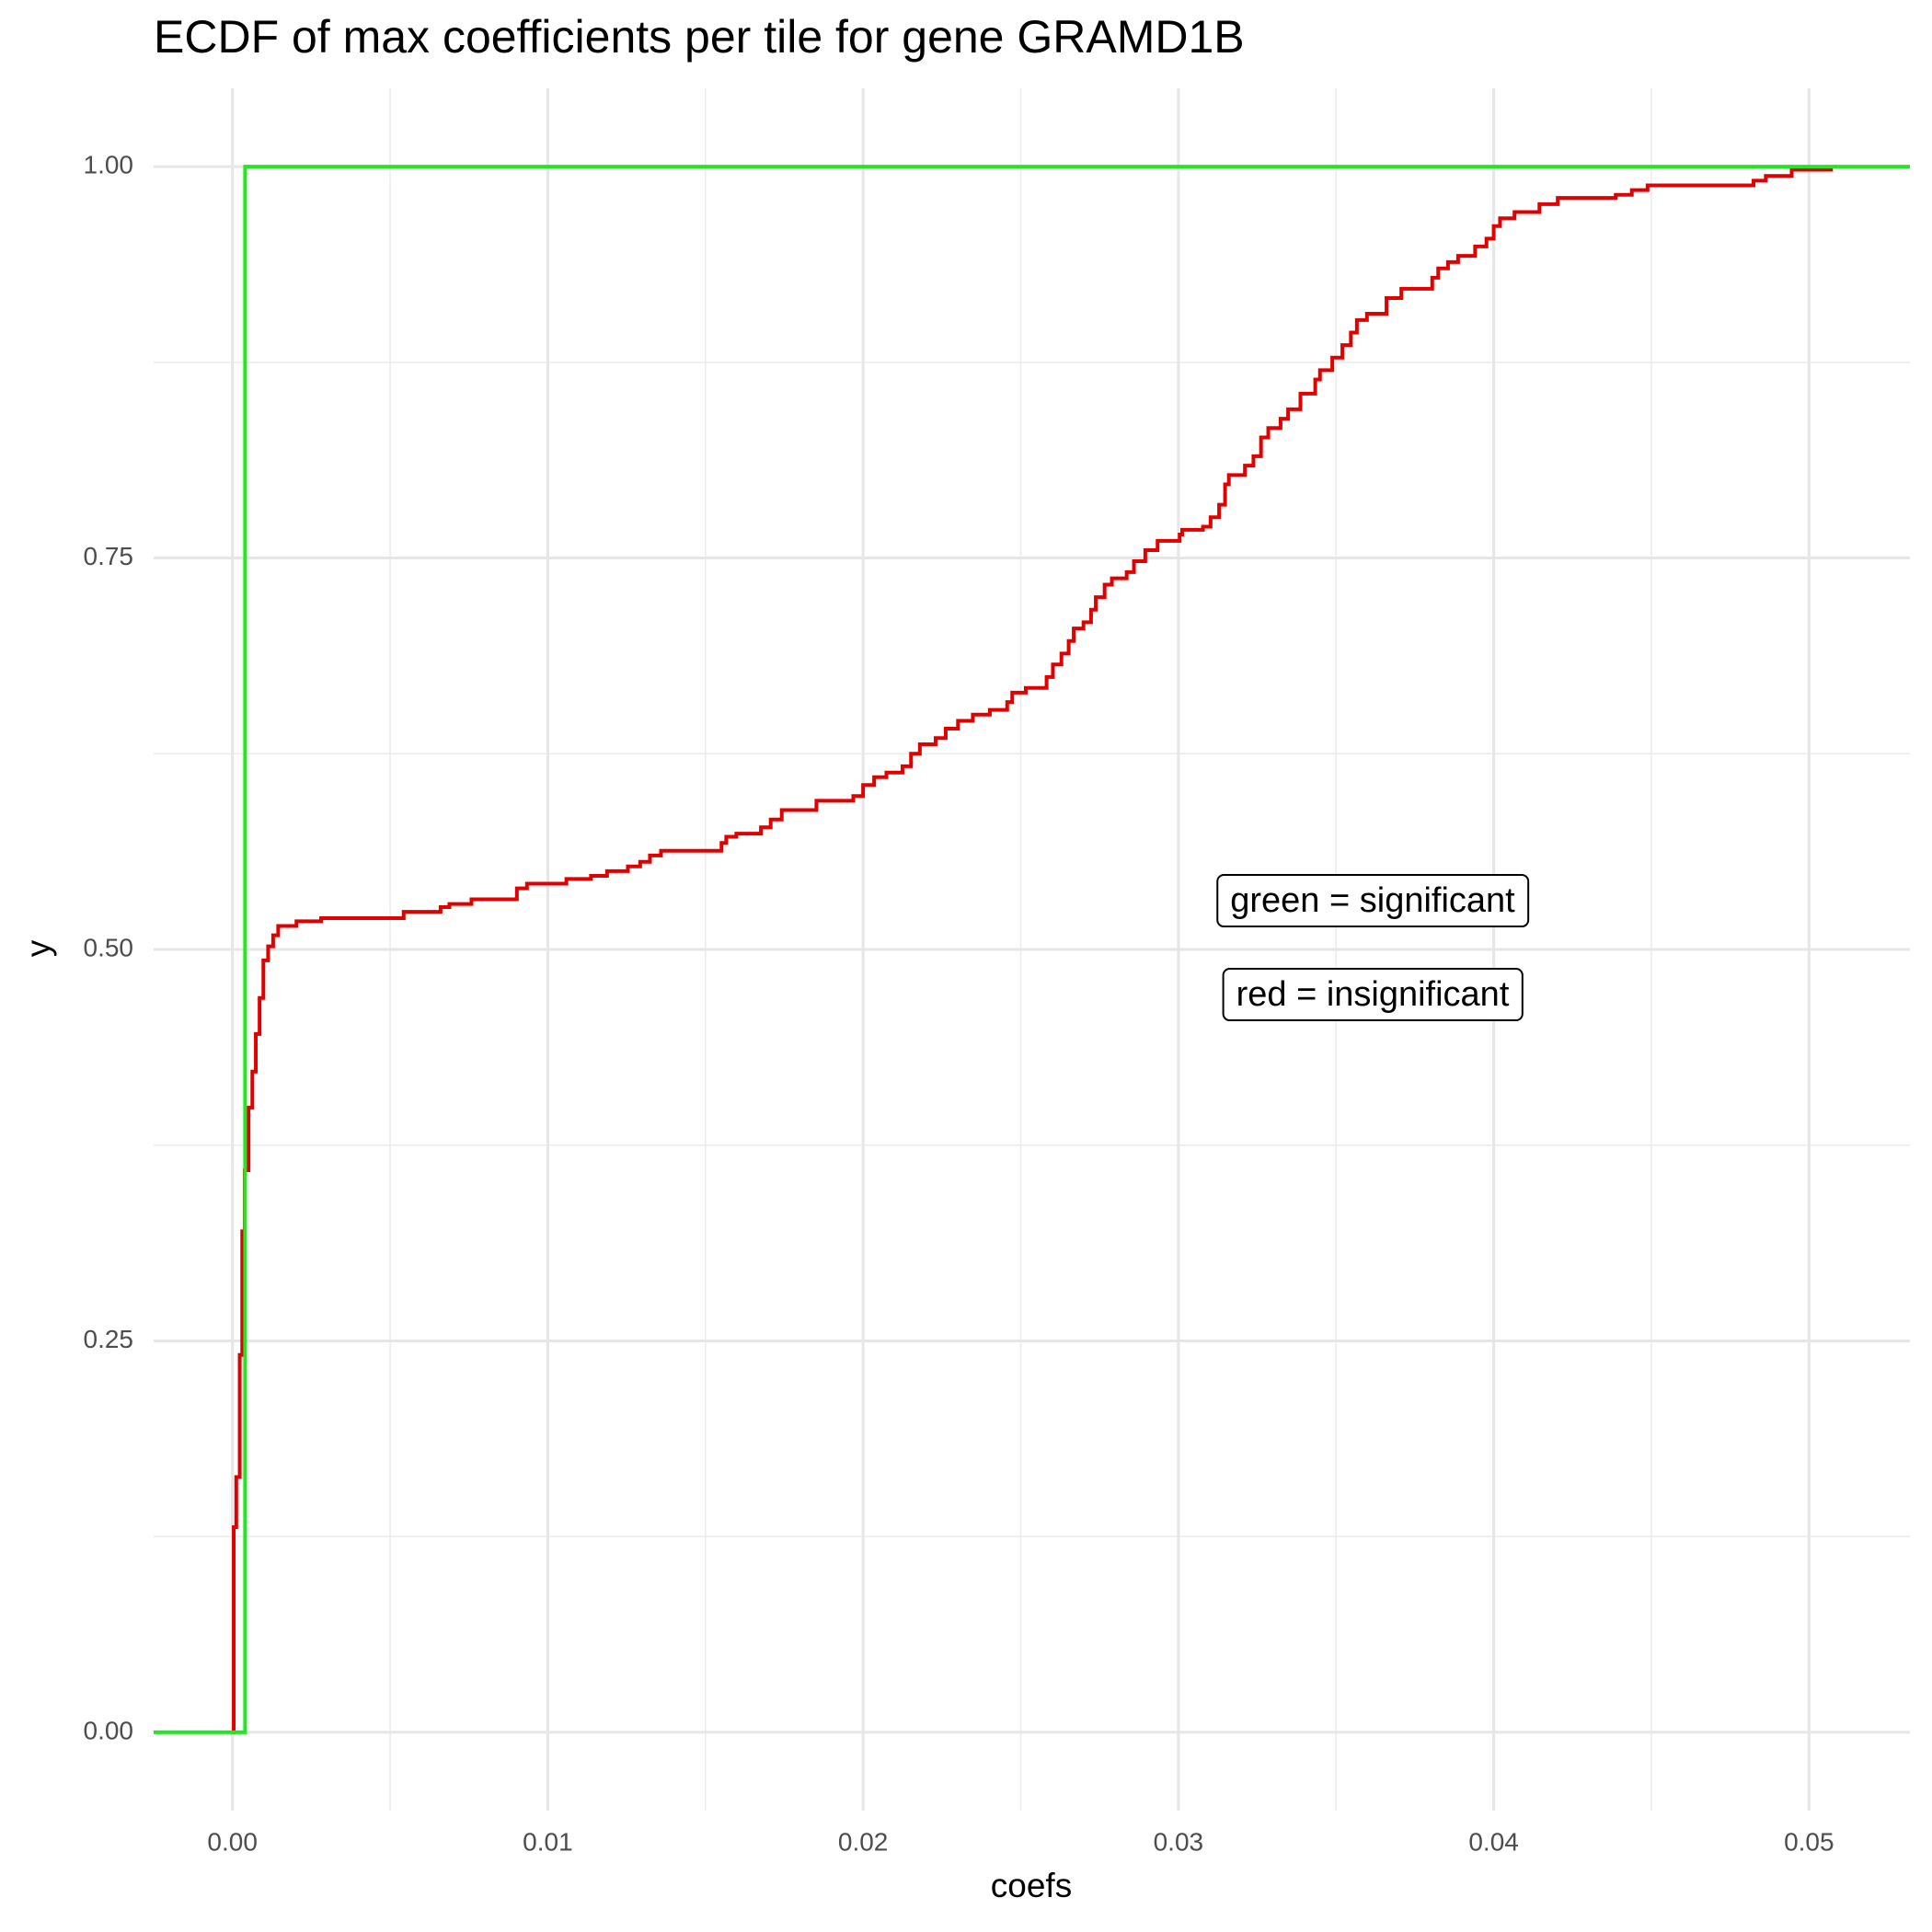 The width and height of the screenshot is (1932, 1932). I want to click on y-axis-title: y, so click(38, 948).